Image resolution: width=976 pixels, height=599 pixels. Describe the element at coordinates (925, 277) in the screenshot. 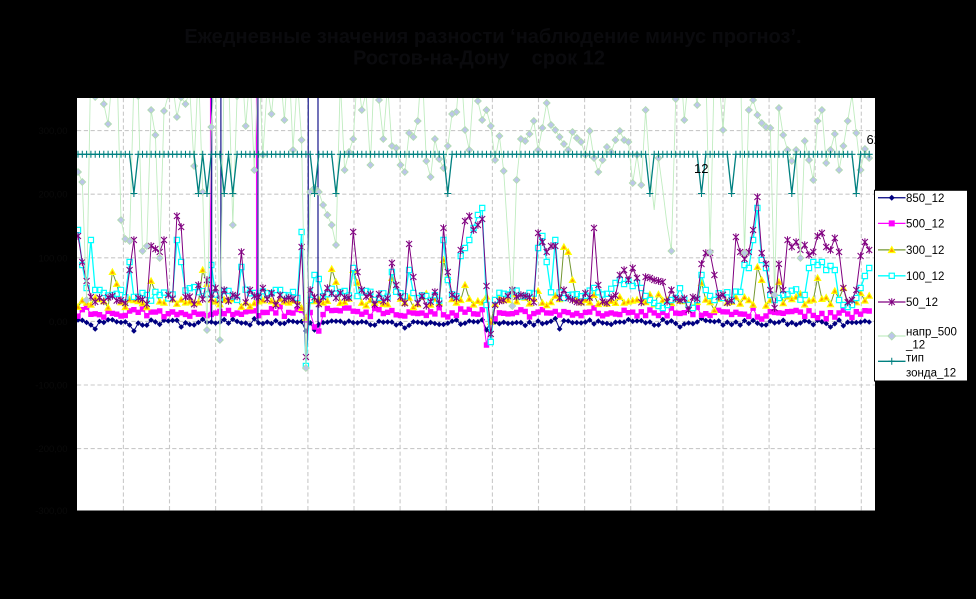

I see `svg-text: 100_12` at that location.